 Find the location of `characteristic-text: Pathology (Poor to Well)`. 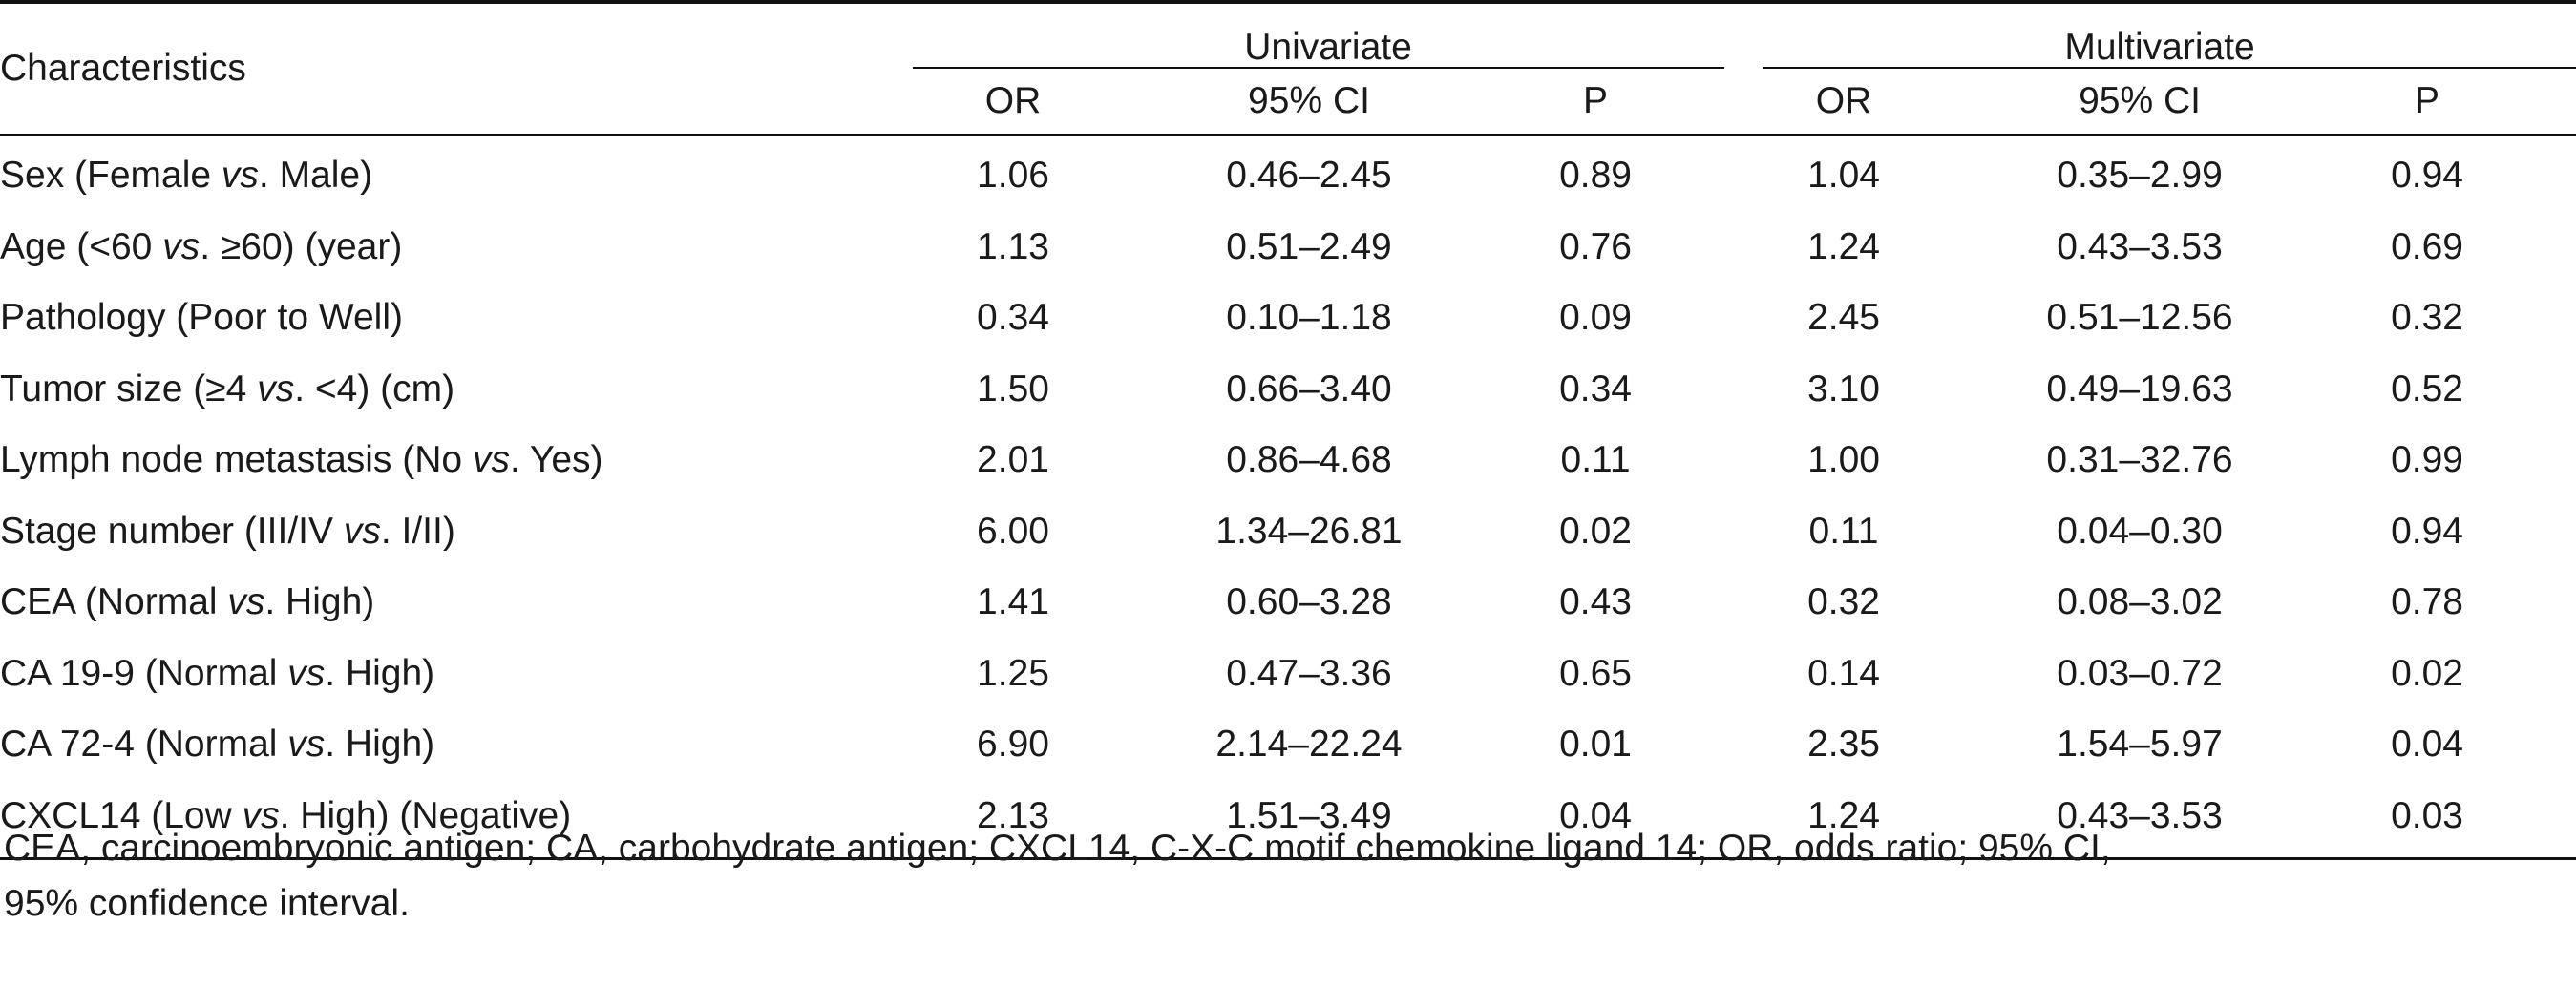

characteristic-text: Pathology (Poor to Well) is located at coordinates (201, 318).